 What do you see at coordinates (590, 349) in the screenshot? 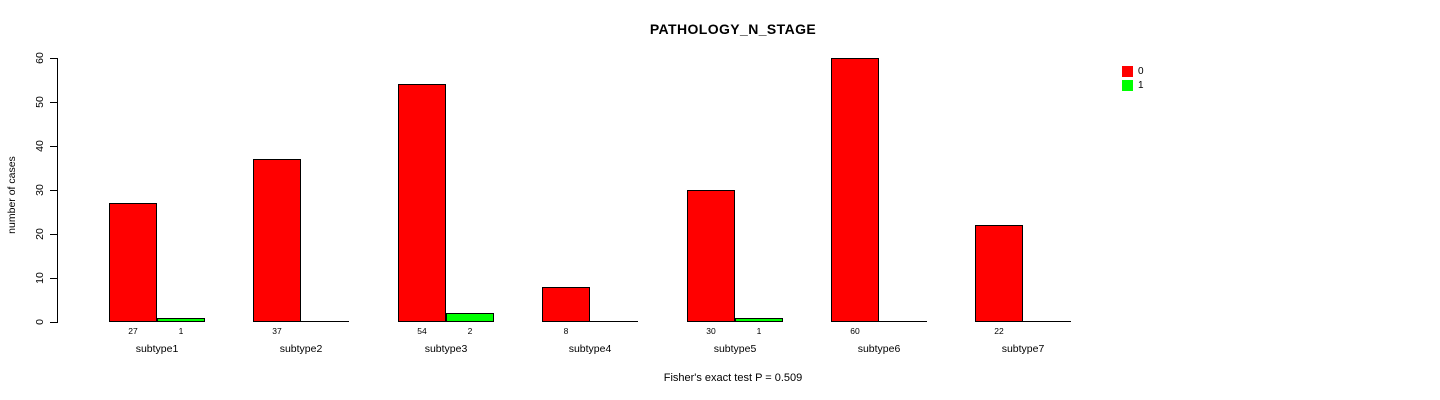
I see `x-axis-label: subtype4` at bounding box center [590, 349].